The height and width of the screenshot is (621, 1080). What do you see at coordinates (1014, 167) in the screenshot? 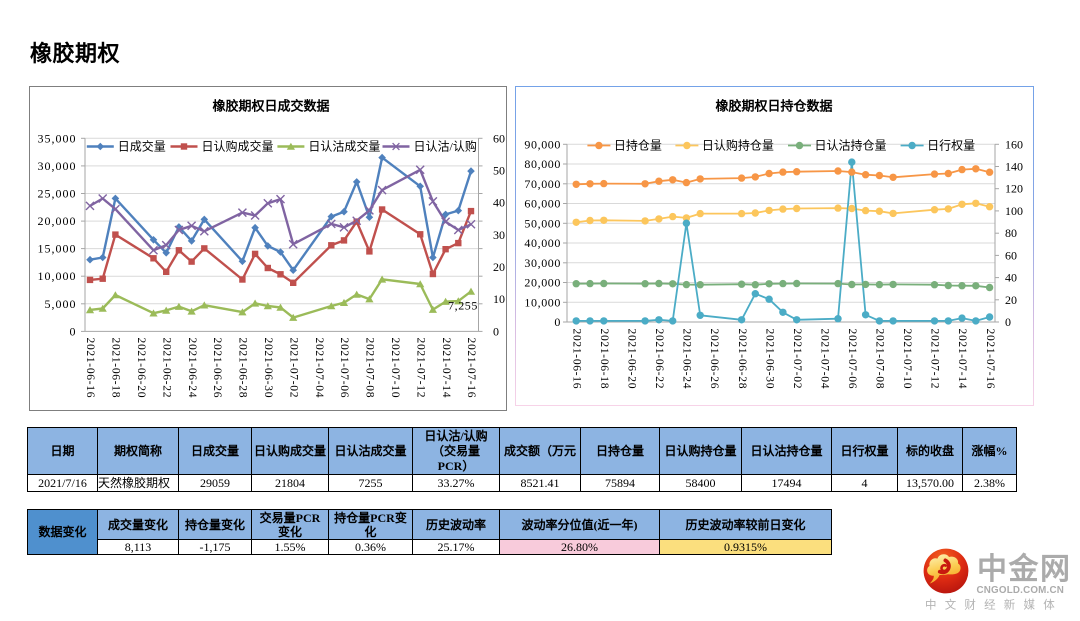
I see `svg-text: 140` at bounding box center [1014, 167].